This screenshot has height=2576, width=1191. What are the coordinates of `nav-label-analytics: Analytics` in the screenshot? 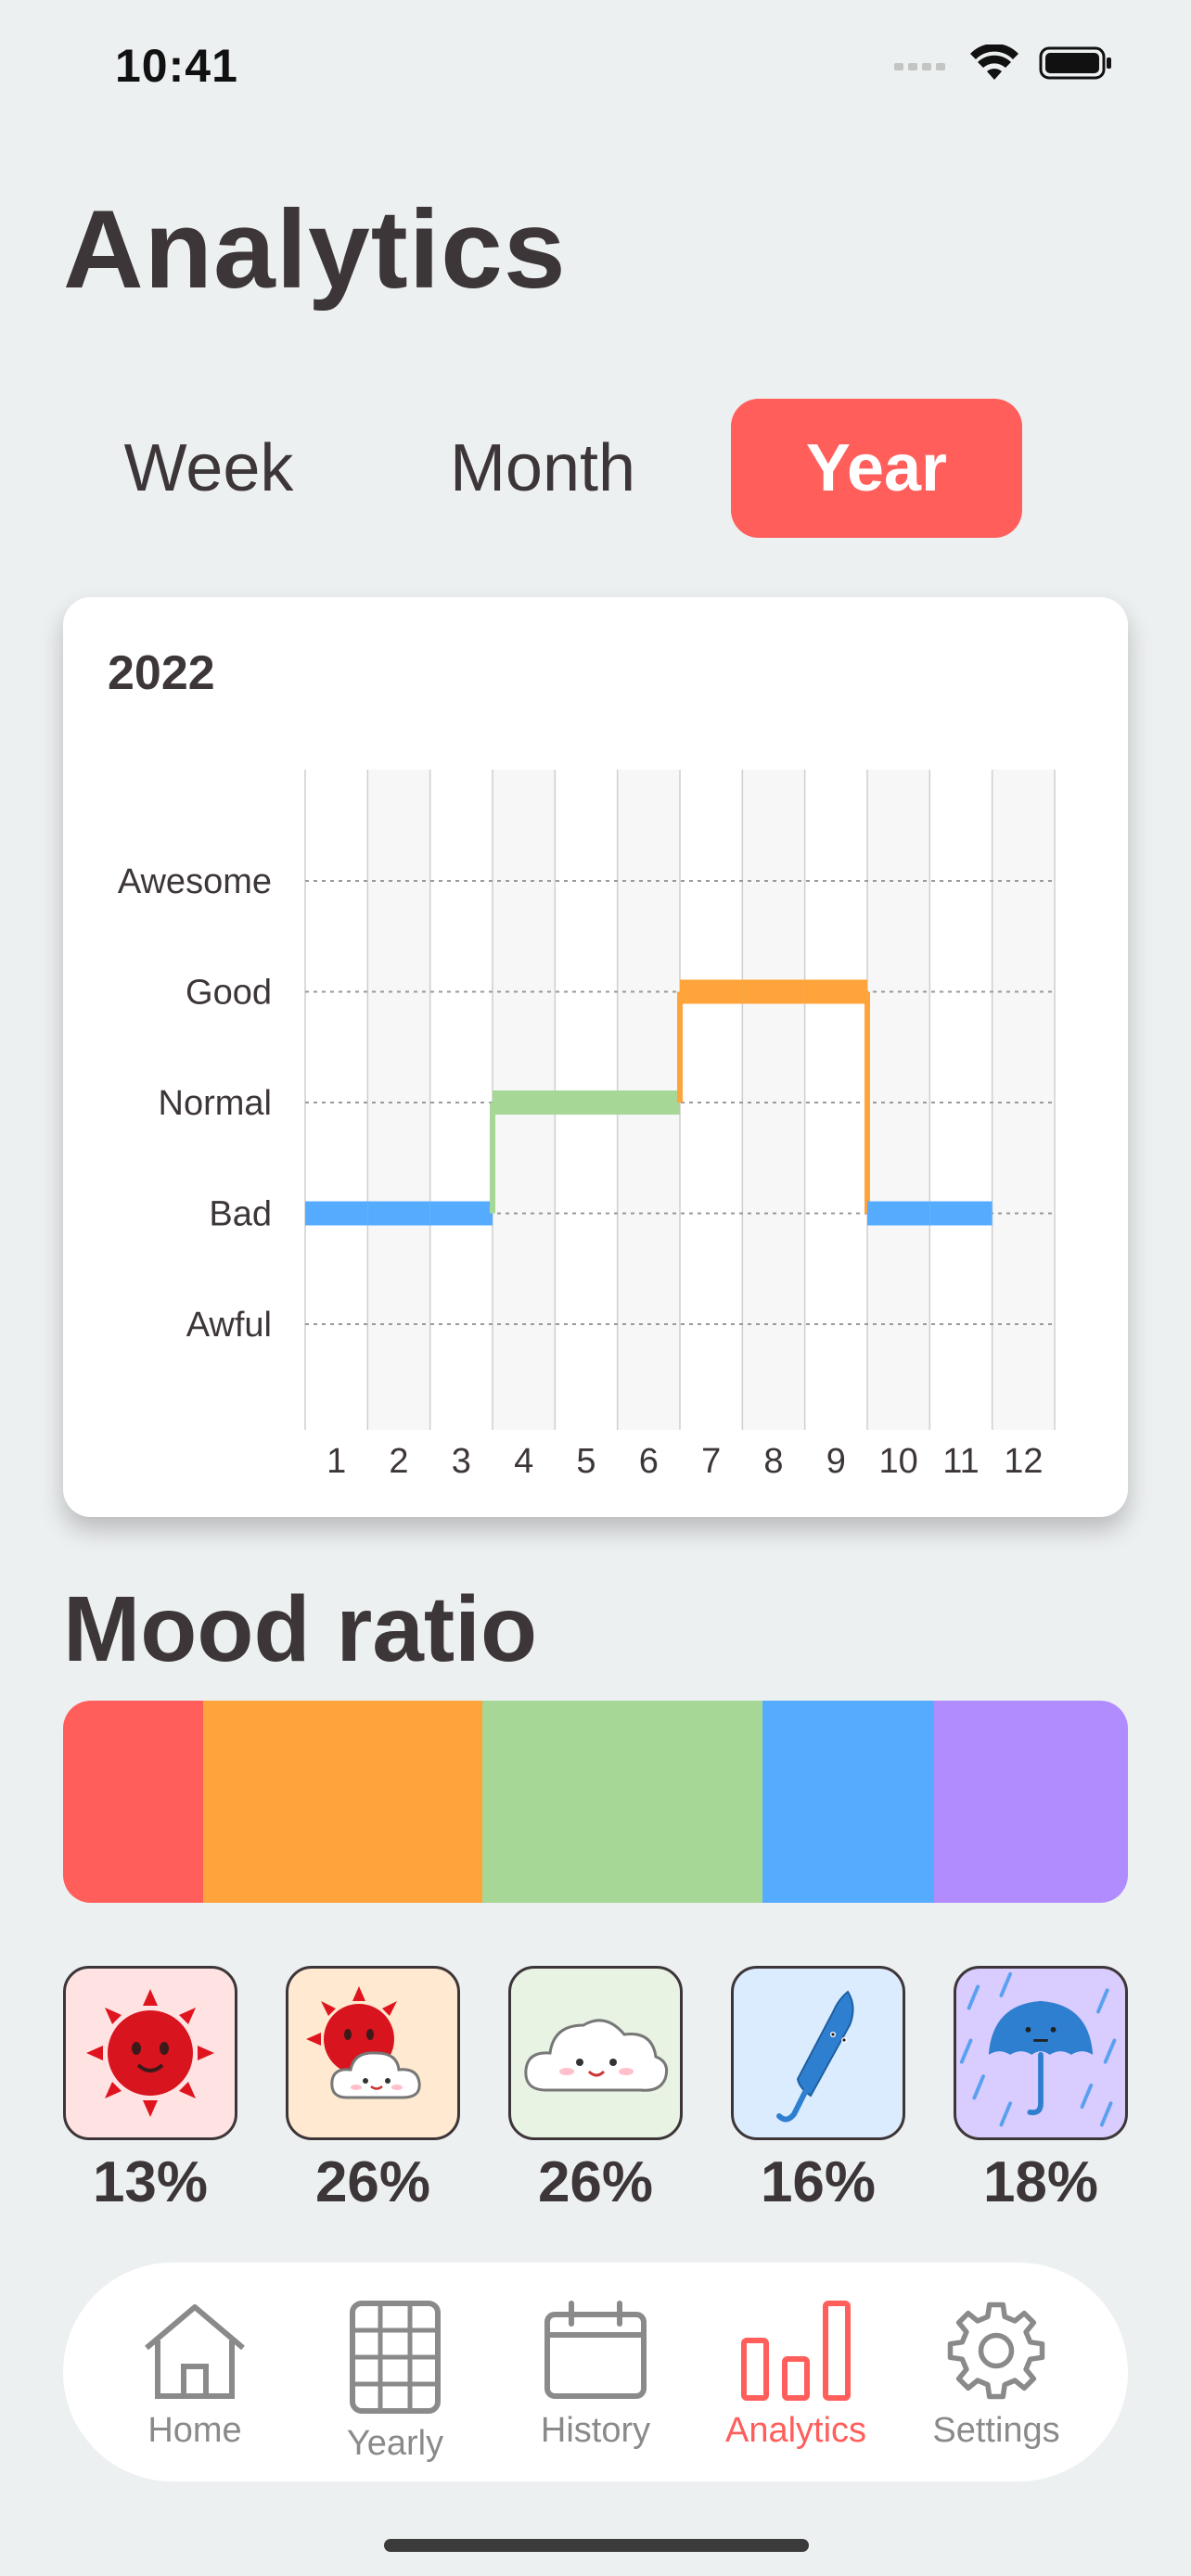 It's located at (795, 2431).